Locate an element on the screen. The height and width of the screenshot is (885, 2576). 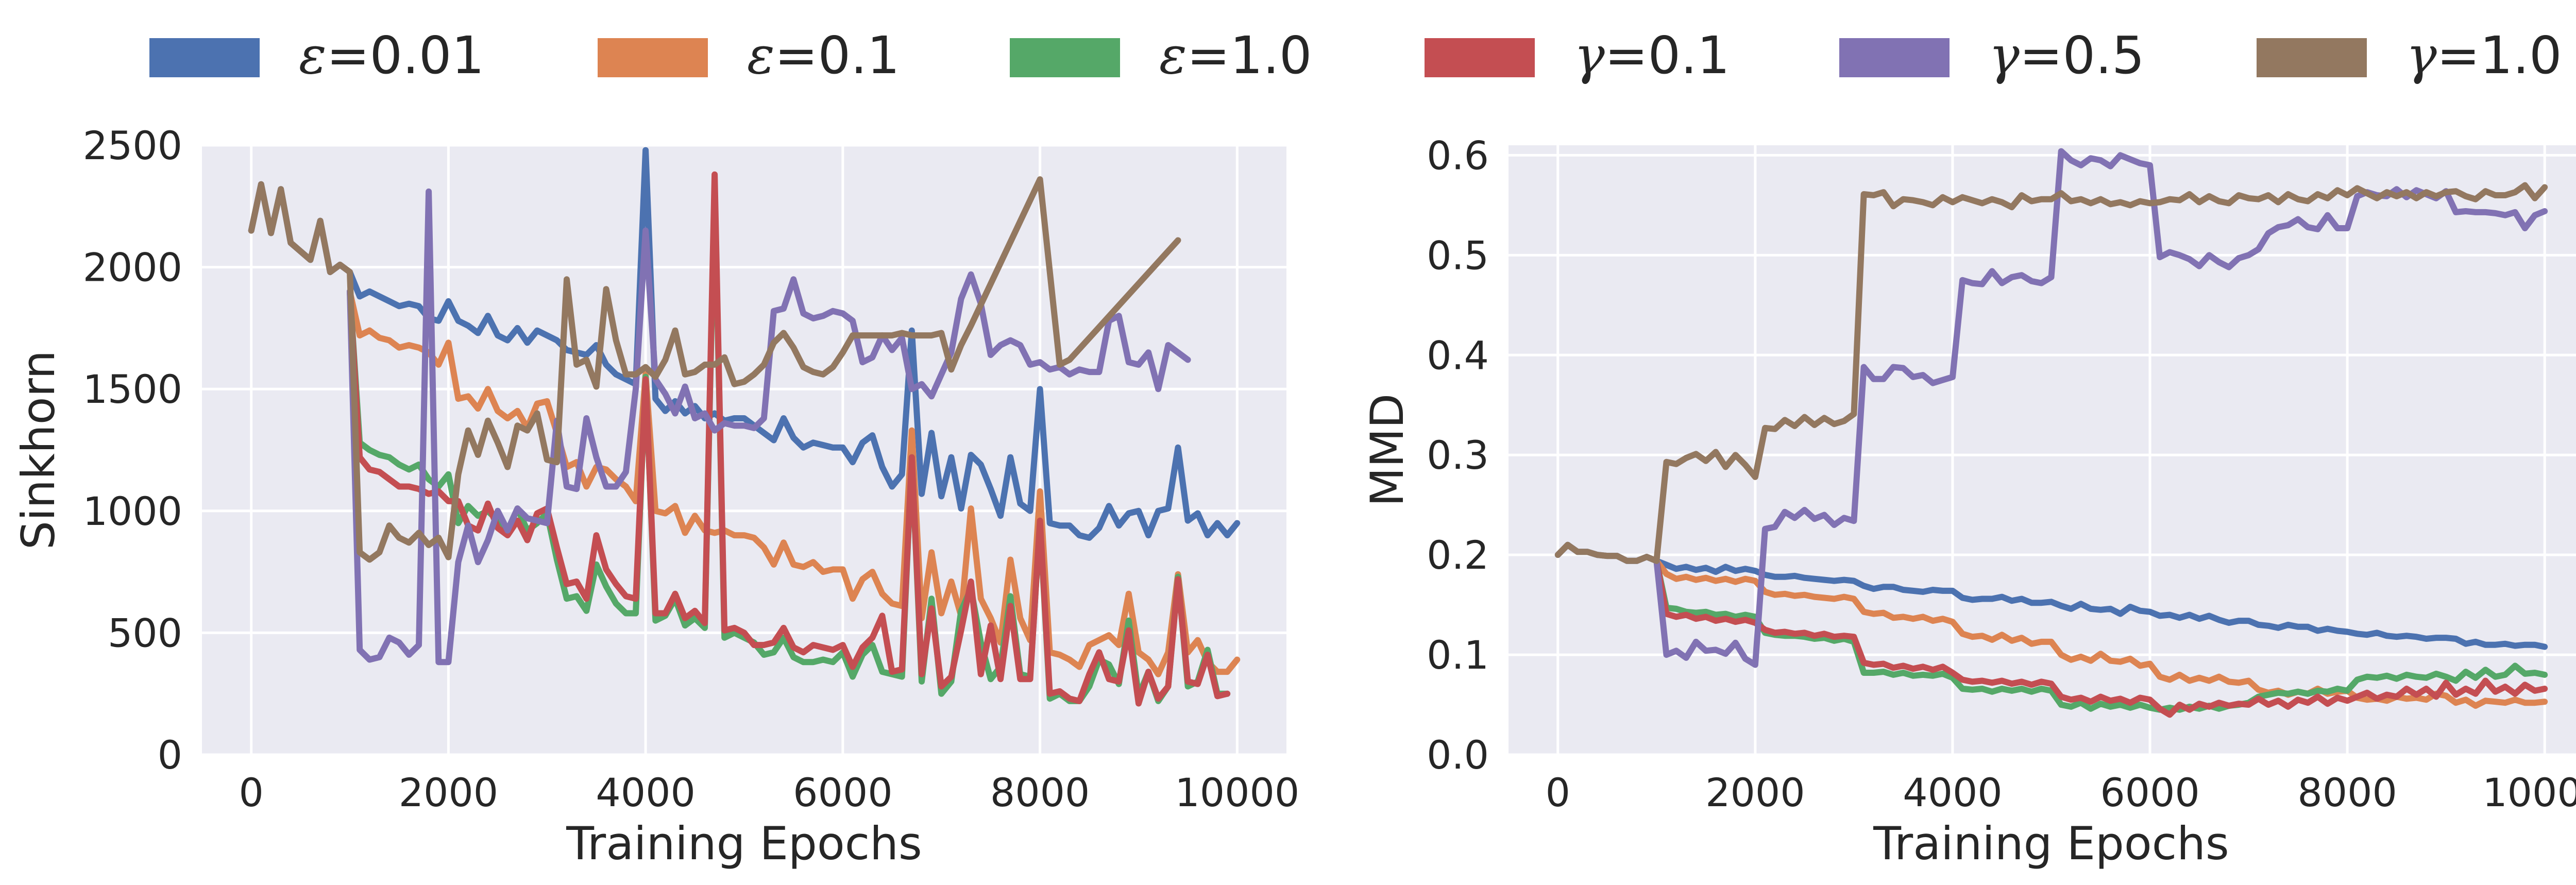
y-tick-label: 0.6 is located at coordinates (1458, 155).